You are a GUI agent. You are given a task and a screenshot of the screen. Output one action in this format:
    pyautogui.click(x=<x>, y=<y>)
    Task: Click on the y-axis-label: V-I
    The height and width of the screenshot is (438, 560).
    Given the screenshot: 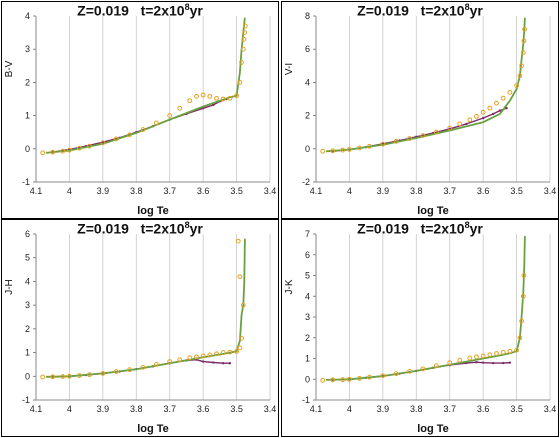 What is the action you would take?
    pyautogui.click(x=289, y=69)
    